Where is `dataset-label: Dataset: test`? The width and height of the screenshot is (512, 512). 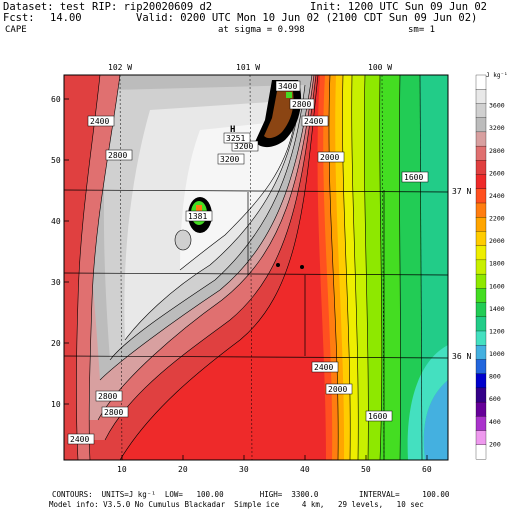 dataset-label: Dataset: test is located at coordinates (44, 7).